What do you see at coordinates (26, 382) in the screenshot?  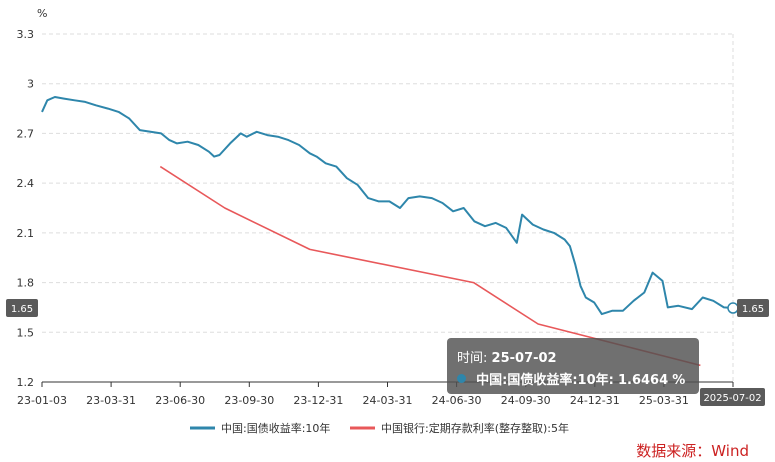 I see `y-tick-label: 1.2` at bounding box center [26, 382].